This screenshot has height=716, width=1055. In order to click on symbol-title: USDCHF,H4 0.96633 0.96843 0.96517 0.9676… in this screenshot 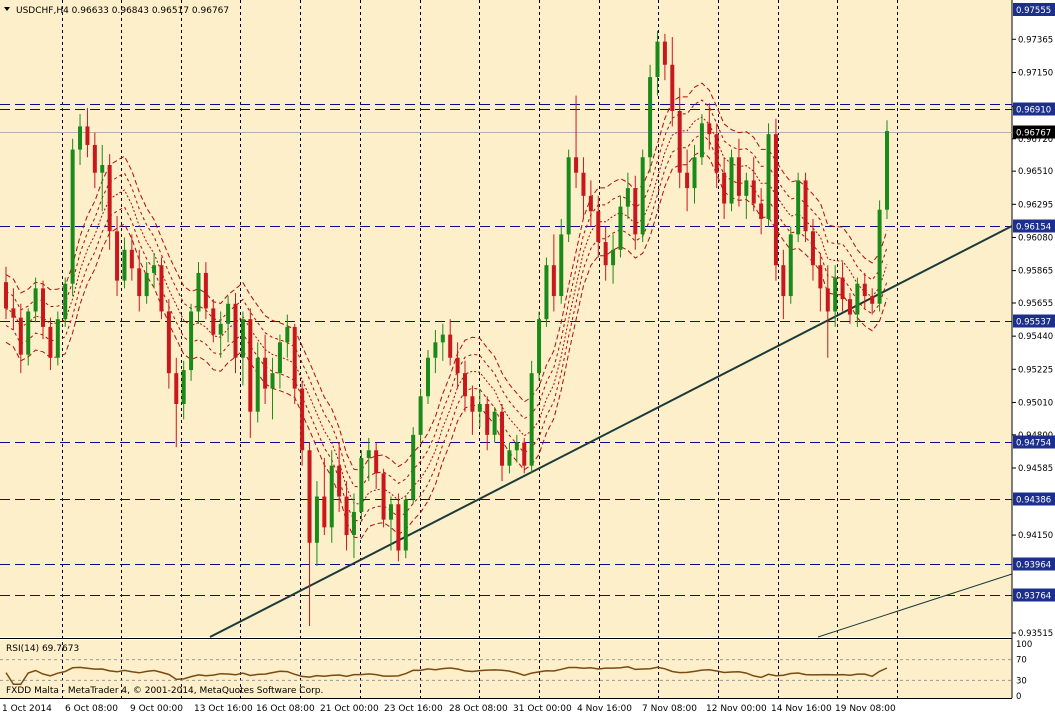, I will do `click(122, 11)`.